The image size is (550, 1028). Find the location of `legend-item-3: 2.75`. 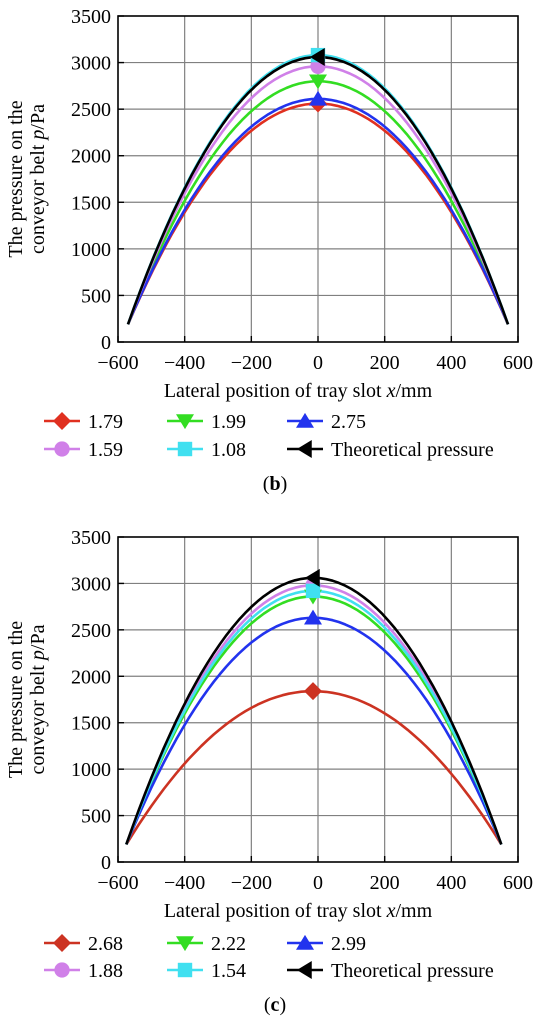

legend-item-3: 2.75 is located at coordinates (326, 422).